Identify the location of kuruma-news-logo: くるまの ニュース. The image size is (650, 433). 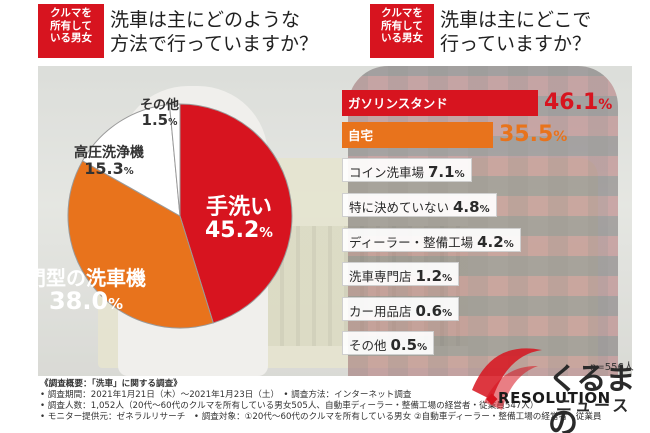
(591, 397).